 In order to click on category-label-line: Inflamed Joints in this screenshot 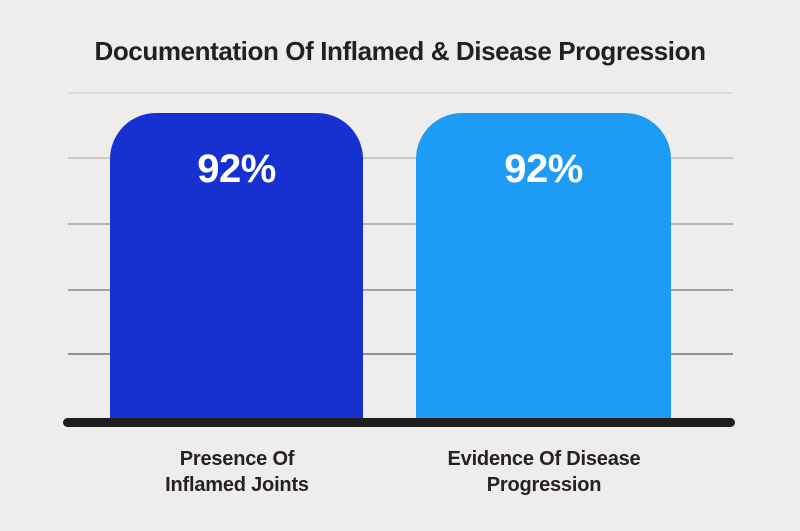, I will do `click(237, 485)`.